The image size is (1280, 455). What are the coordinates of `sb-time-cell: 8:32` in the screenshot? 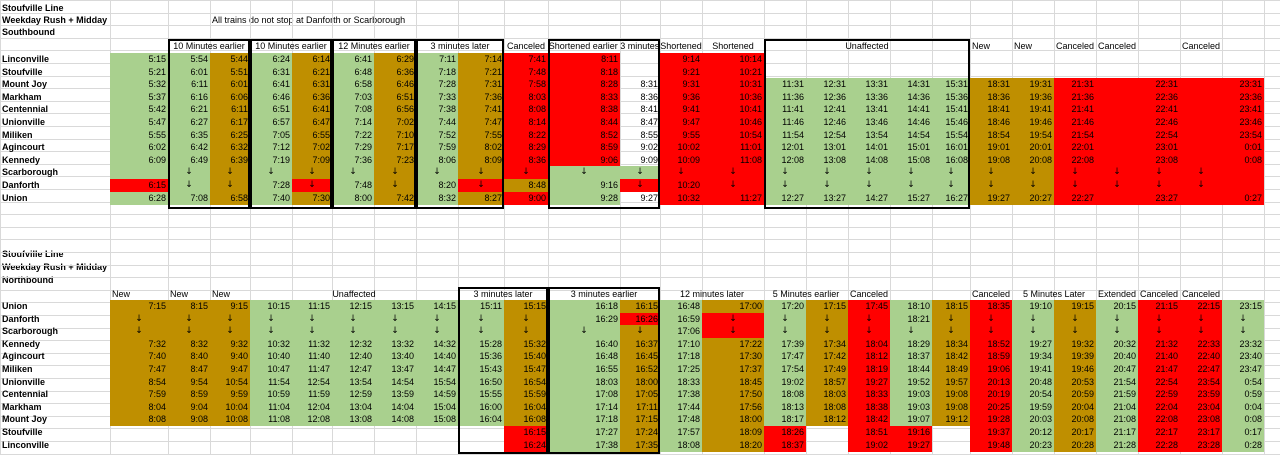 It's located at (437, 198).